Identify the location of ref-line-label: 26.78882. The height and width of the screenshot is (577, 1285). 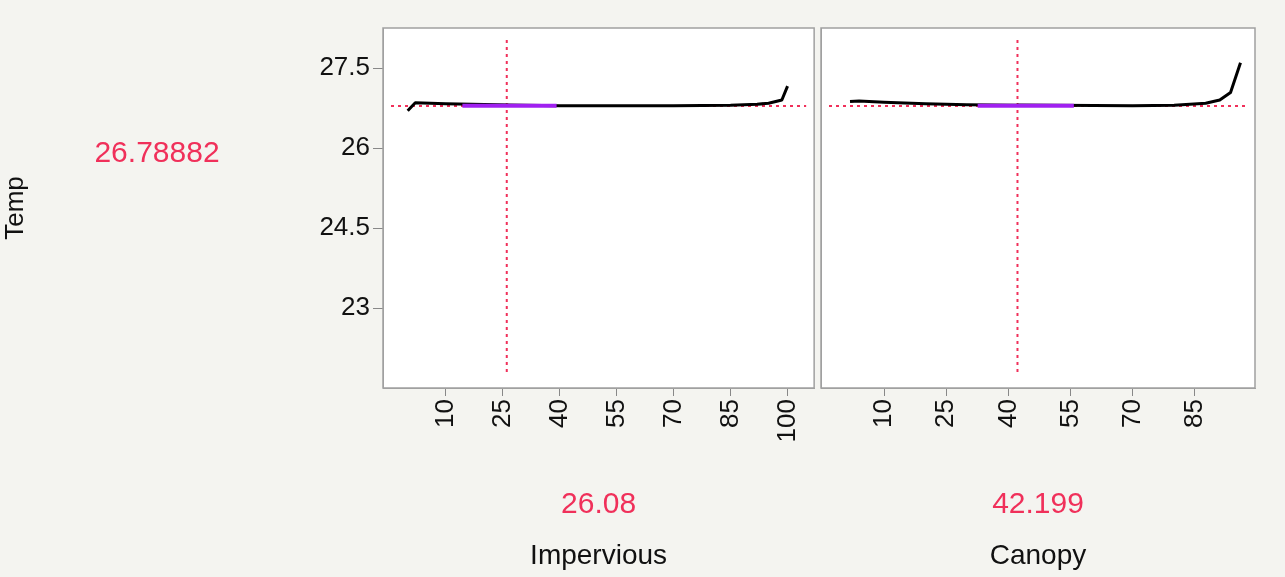
(157, 152).